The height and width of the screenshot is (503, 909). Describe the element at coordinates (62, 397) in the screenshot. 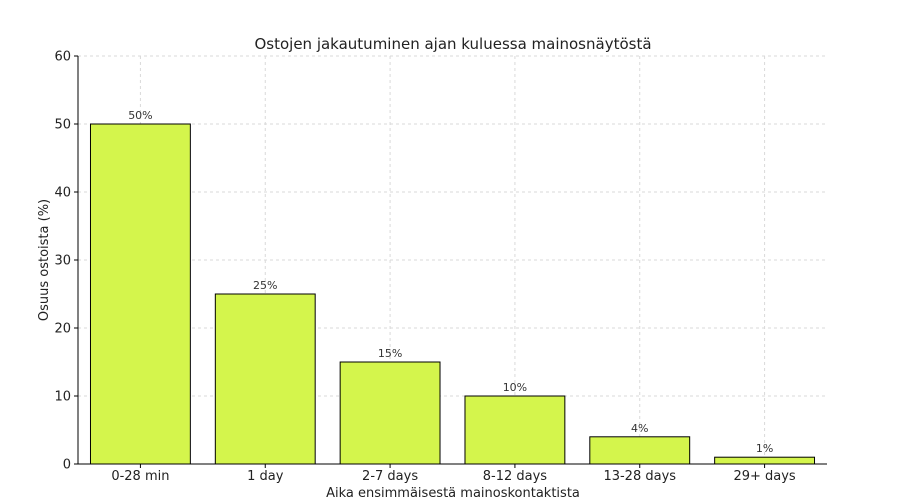

I see `y-tick-label: 10` at that location.